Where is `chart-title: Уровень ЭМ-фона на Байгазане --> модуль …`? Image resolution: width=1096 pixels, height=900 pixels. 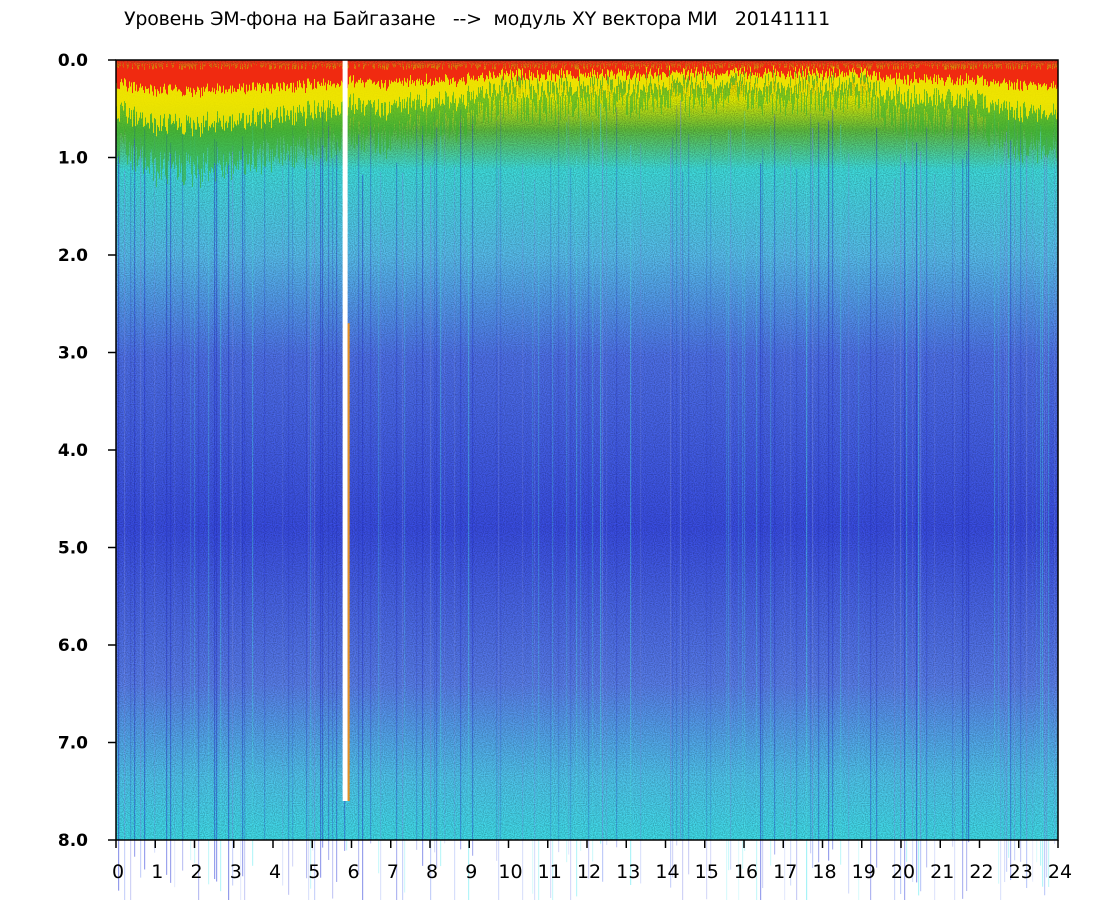
chart-title: Уровень ЭМ-фона на Байгазане --> модуль … is located at coordinates (477, 19).